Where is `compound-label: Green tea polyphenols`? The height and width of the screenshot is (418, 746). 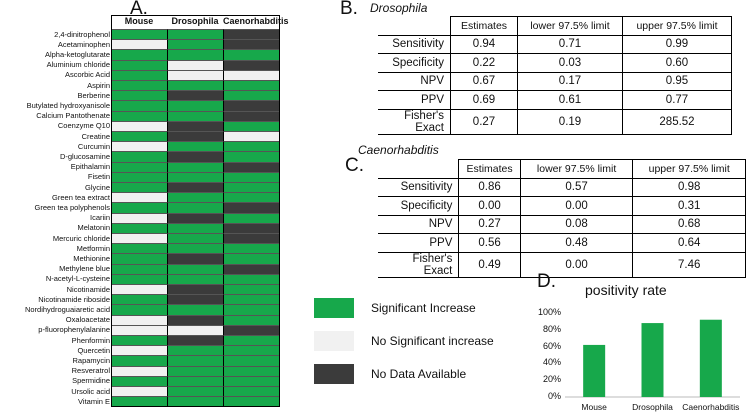 compound-label: Green tea polyphenols is located at coordinates (72, 207).